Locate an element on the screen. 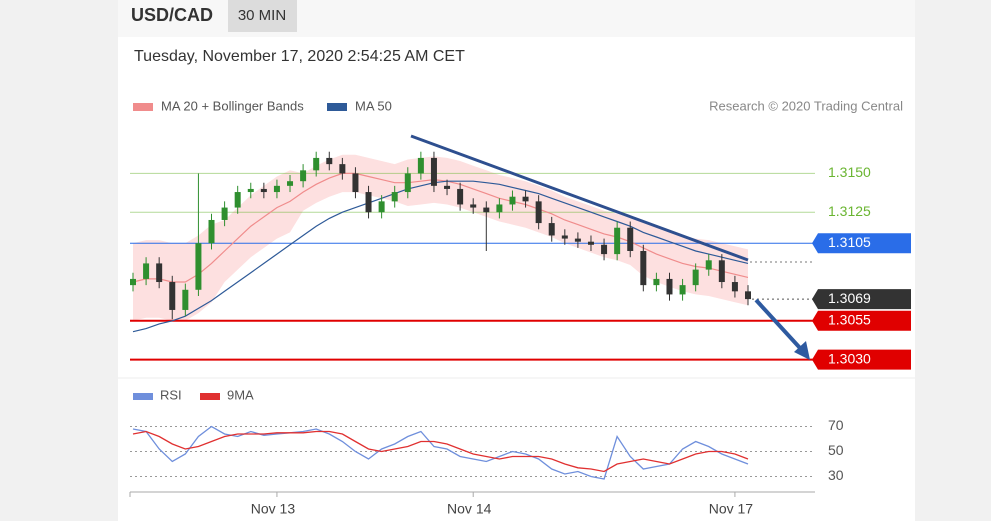  timeframe-badge is located at coordinates (262, 16).